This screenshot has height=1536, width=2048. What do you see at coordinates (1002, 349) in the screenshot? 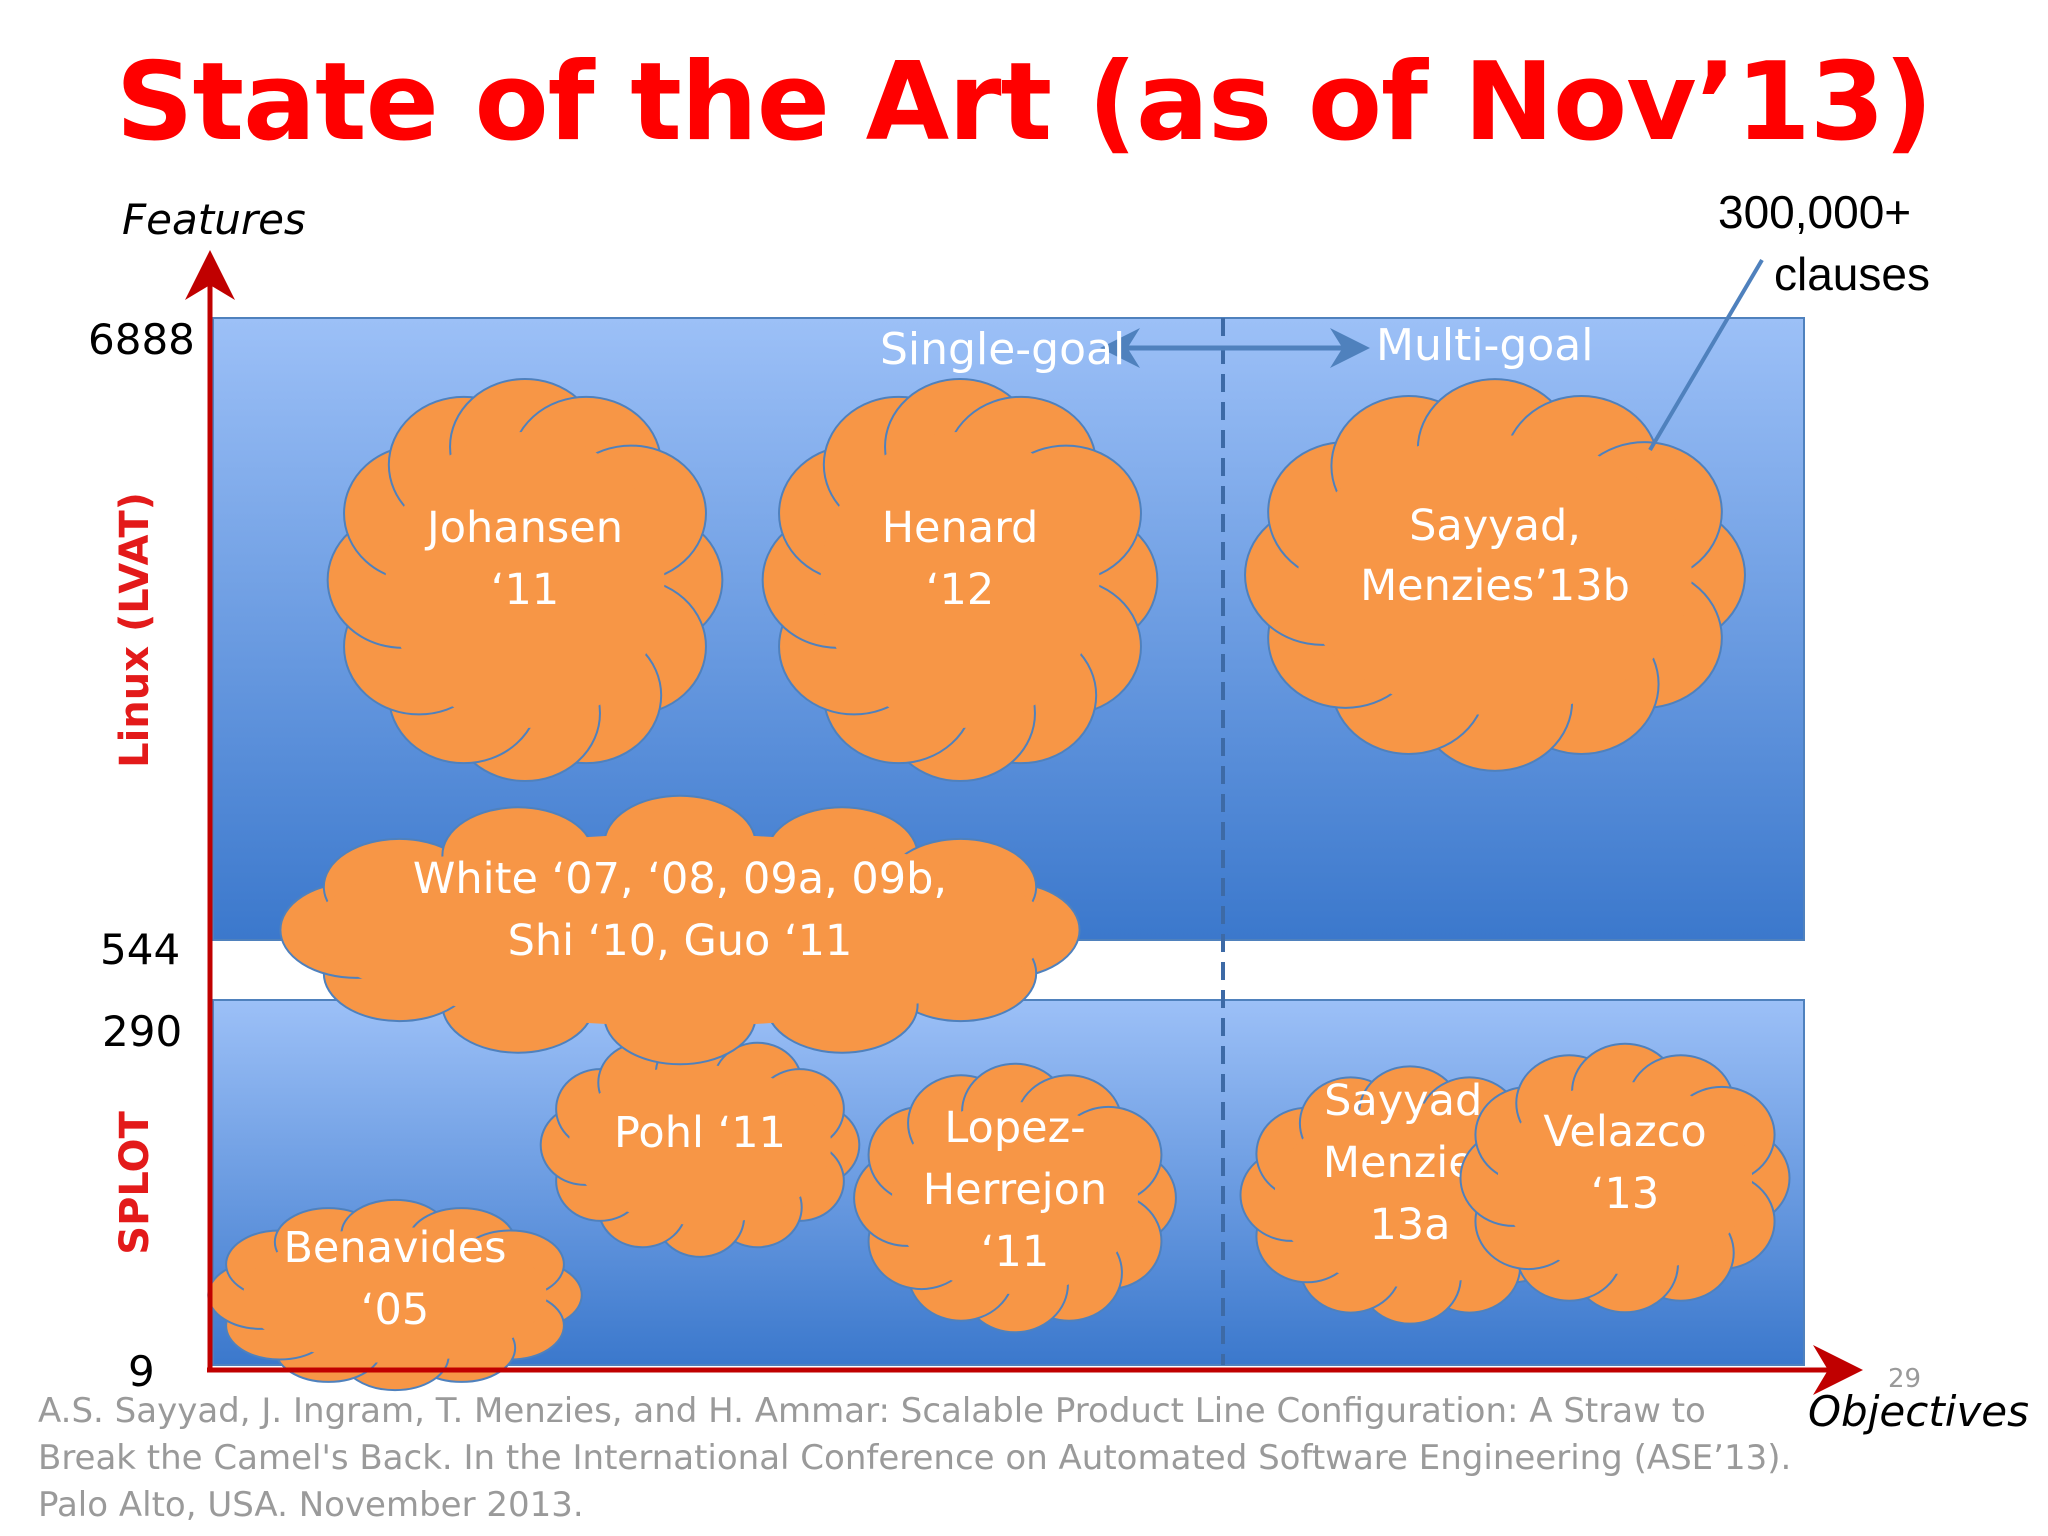
I see `single-goal-label: Single-goal` at bounding box center [1002, 349].